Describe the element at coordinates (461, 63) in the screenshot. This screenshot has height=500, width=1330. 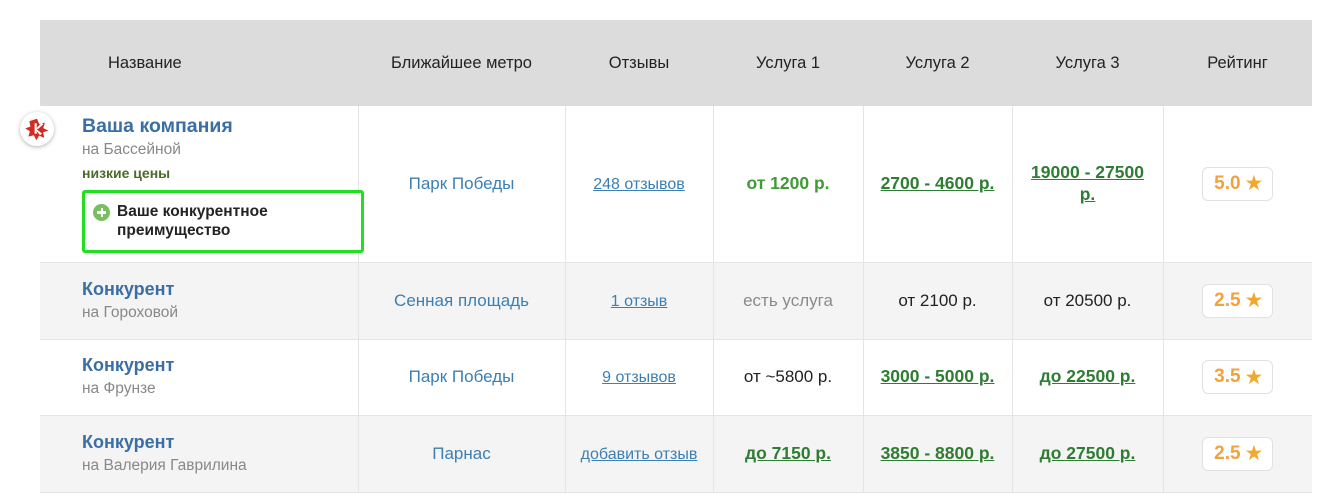
I see `column-header-metro: Ближайшее метро` at that location.